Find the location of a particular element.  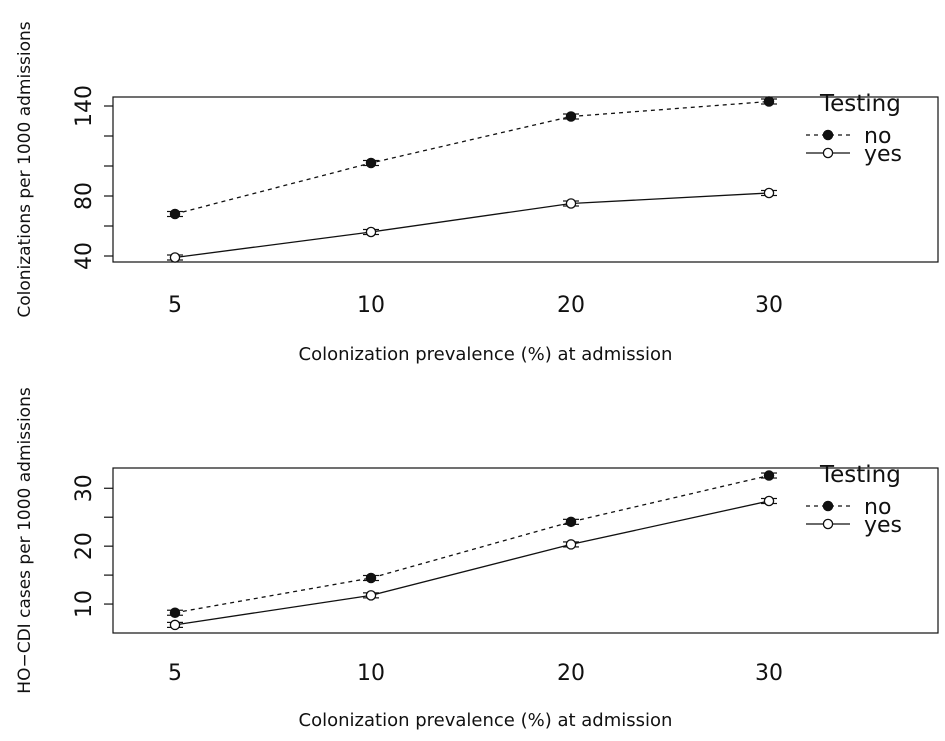

y-tick-label: 20 is located at coordinates (84, 546).